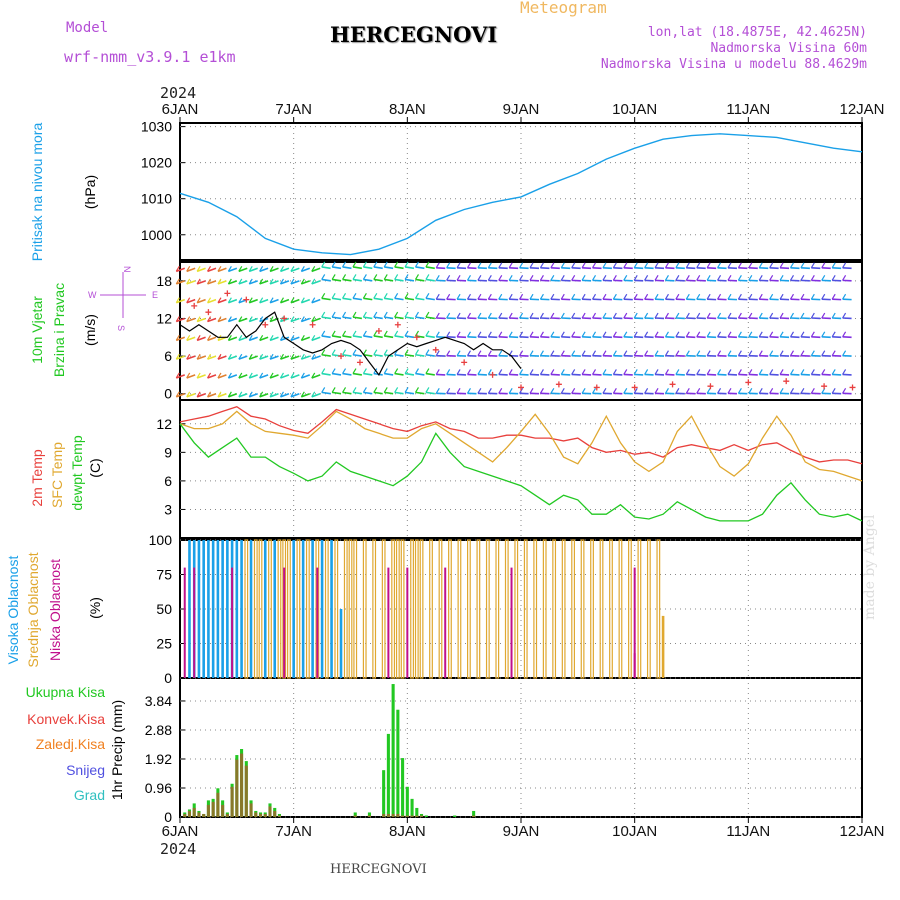 This screenshot has height=900, width=900. Describe the element at coordinates (158, 701) in the screenshot. I see `y-tick-label: 3.84` at that location.